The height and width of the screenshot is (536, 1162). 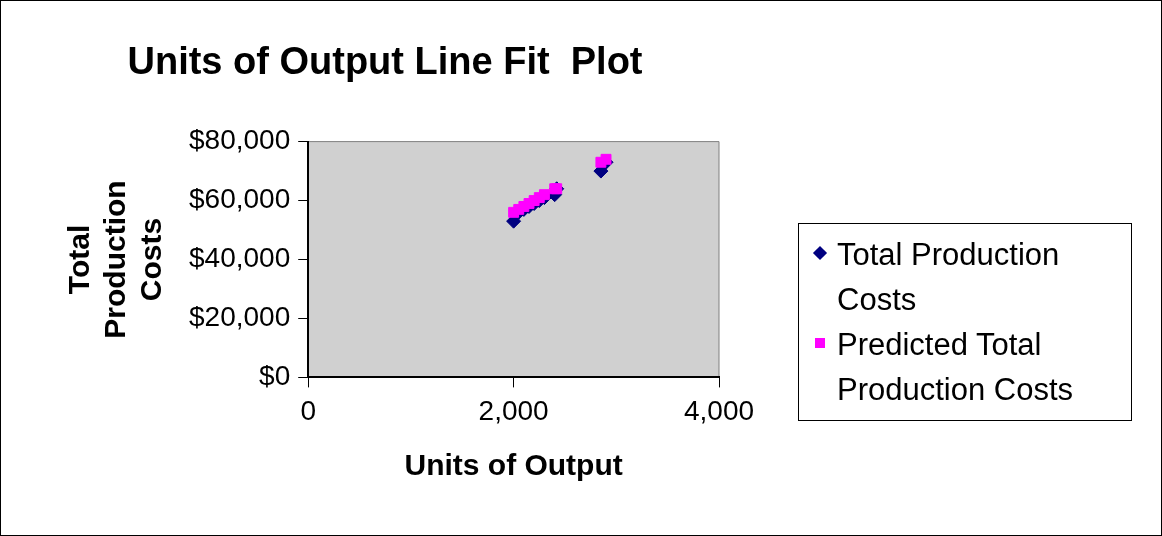 What do you see at coordinates (513, 465) in the screenshot?
I see `x-axis-title: Units of Output` at bounding box center [513, 465].